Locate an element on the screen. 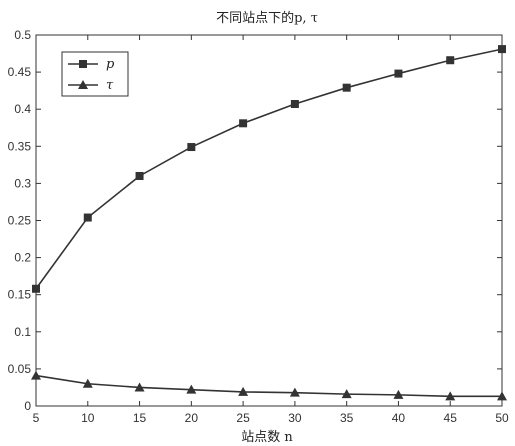  y-tick-label: 0.05 is located at coordinates (20, 369).